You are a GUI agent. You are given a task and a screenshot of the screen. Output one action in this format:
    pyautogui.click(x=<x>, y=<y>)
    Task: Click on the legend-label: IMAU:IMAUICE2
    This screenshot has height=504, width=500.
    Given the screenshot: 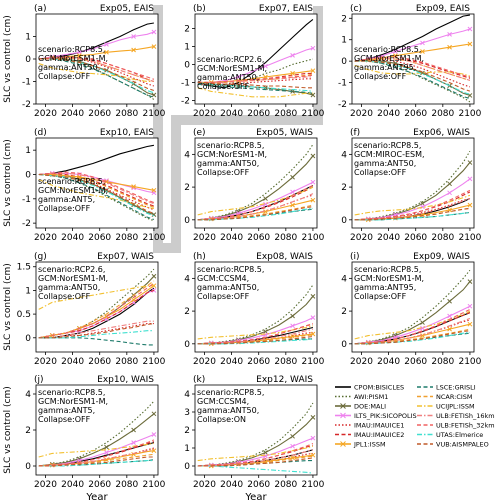 What is the action you would take?
    pyautogui.click(x=379, y=435)
    